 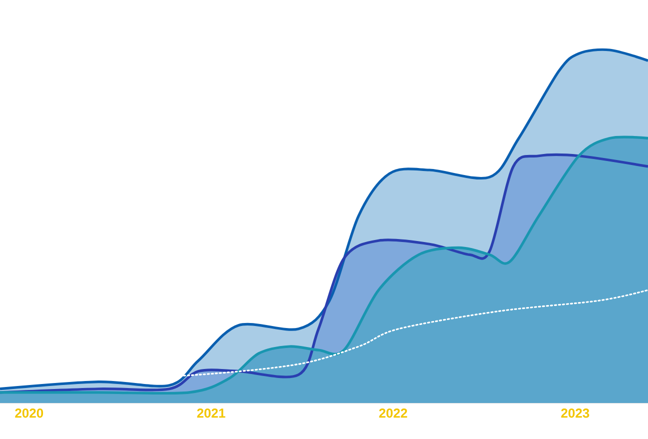 I want to click on x-tick-label: 2022, so click(x=393, y=413).